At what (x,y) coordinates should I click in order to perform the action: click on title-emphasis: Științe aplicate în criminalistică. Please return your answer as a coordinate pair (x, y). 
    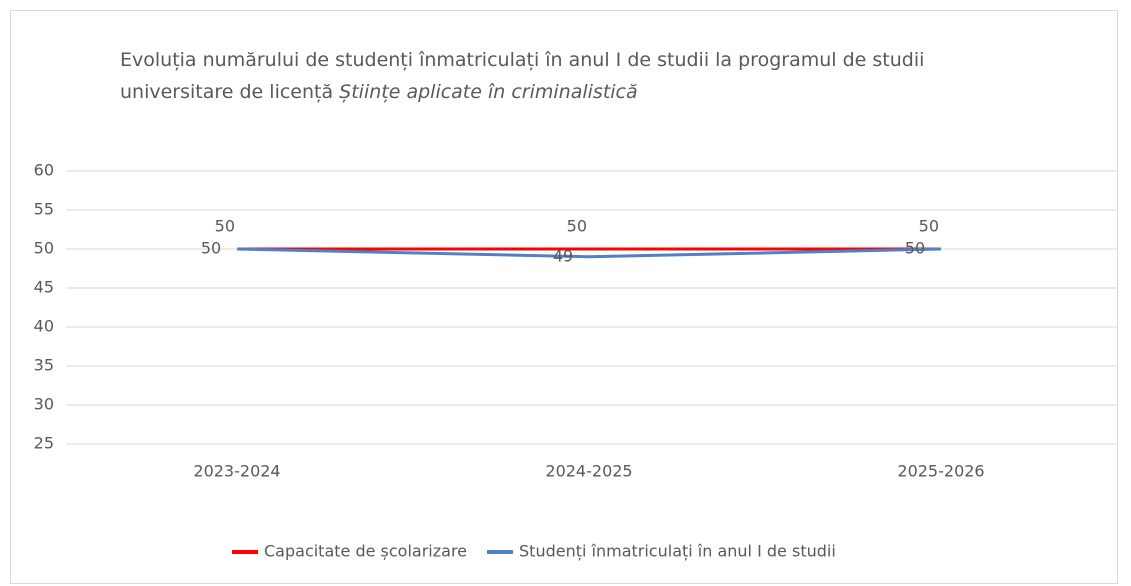
    Looking at the image, I should click on (488, 92).